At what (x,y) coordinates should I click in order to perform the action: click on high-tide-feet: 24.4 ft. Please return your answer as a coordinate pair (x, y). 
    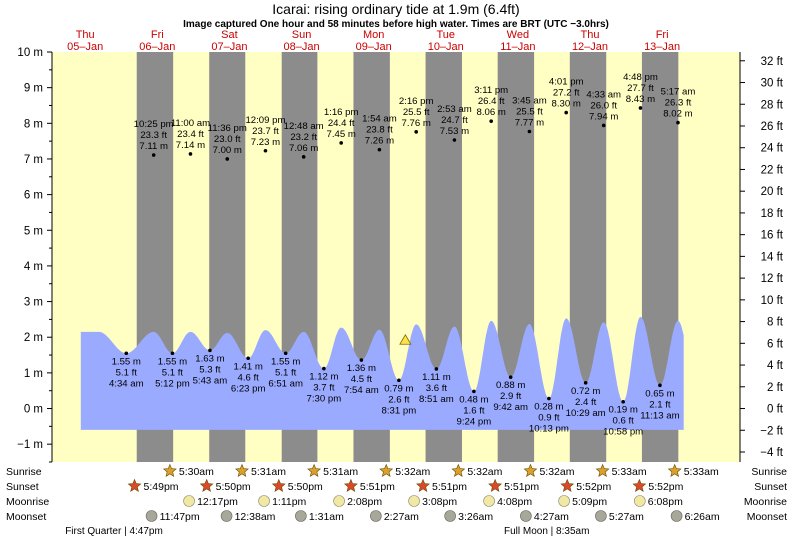
    Looking at the image, I should click on (341, 123).